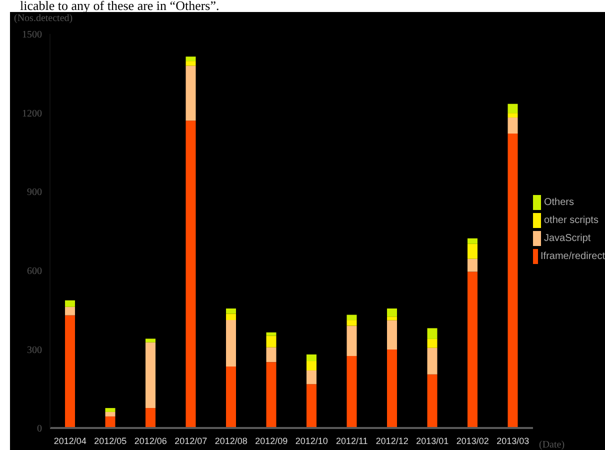 This screenshot has height=450, width=605. I want to click on y-tick-label: 300, so click(34, 350).